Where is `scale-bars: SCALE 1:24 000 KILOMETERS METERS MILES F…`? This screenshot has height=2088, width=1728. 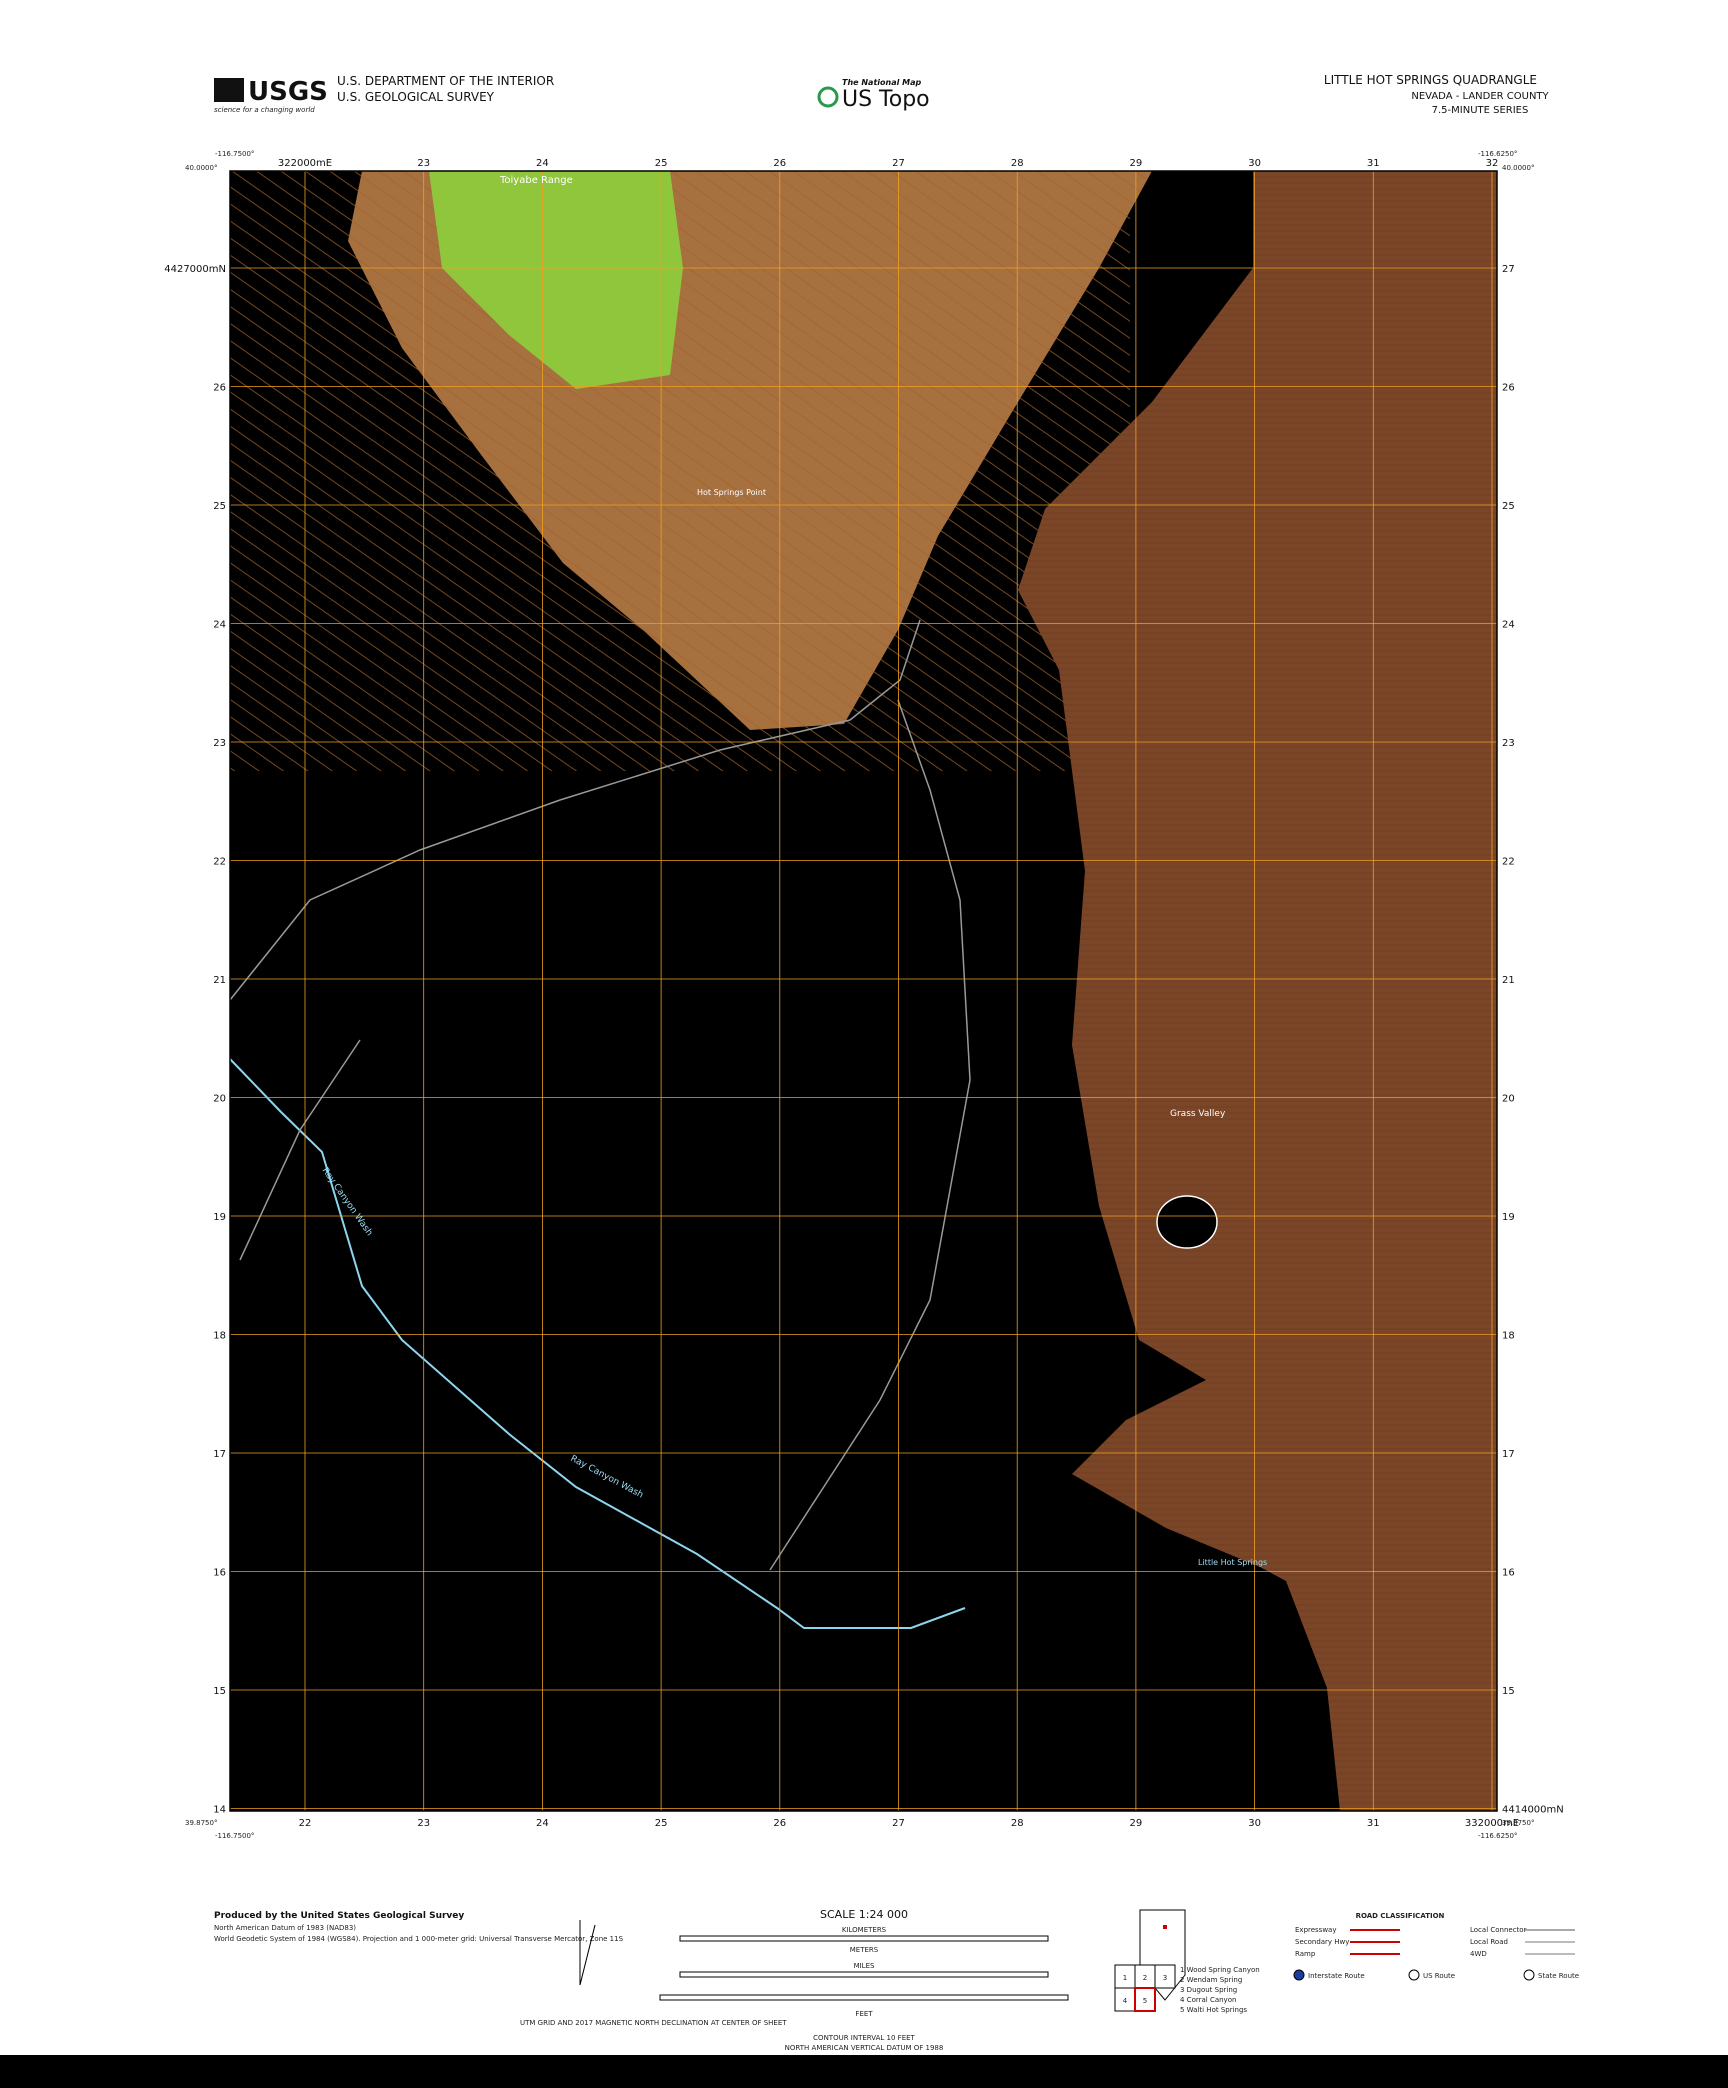
scale-bars: SCALE 1:24 000 KILOMETERS METERS MILES F… is located at coordinates (864, 1980).